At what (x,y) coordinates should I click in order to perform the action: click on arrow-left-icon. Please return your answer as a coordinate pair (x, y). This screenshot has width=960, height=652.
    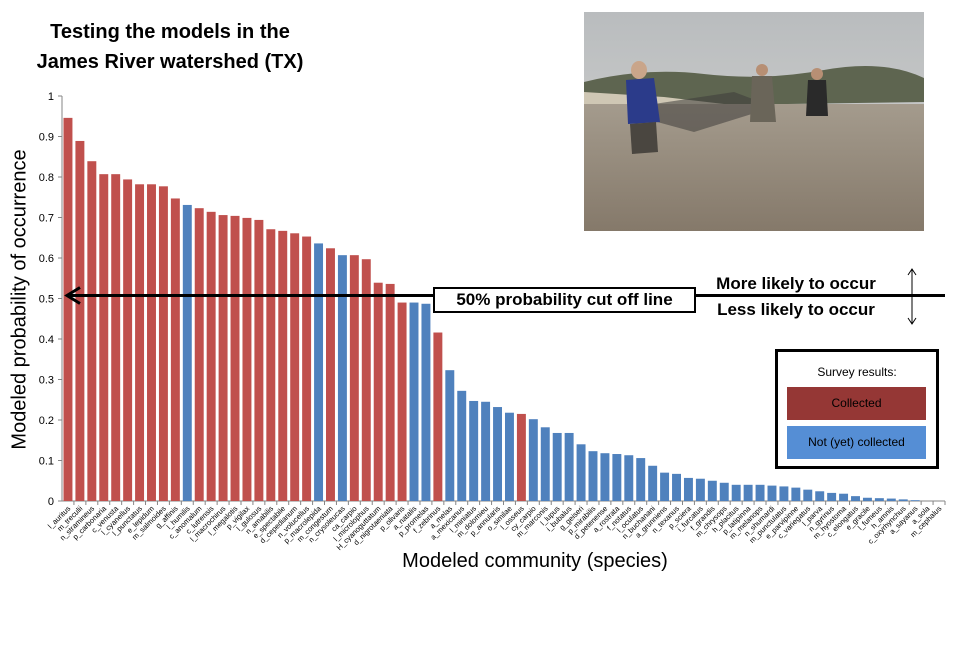
    Looking at the image, I should click on (72, 295).